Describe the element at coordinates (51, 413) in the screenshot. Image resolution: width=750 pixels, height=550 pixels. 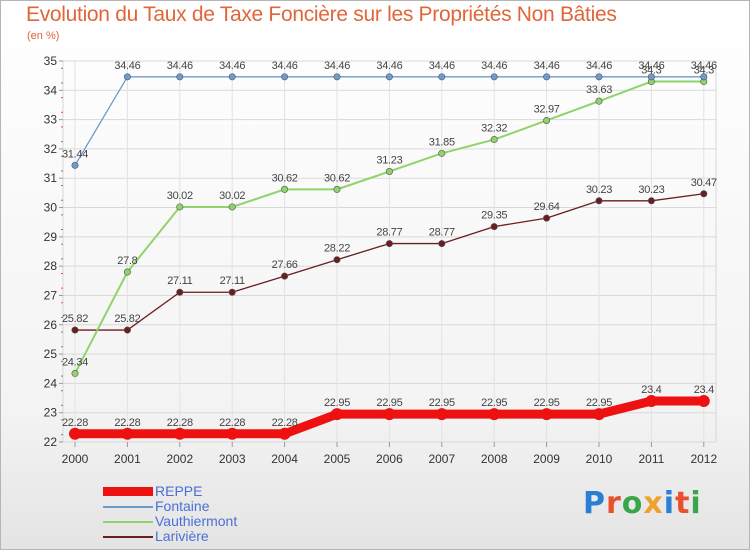
I see `y-tick-label: 23` at that location.